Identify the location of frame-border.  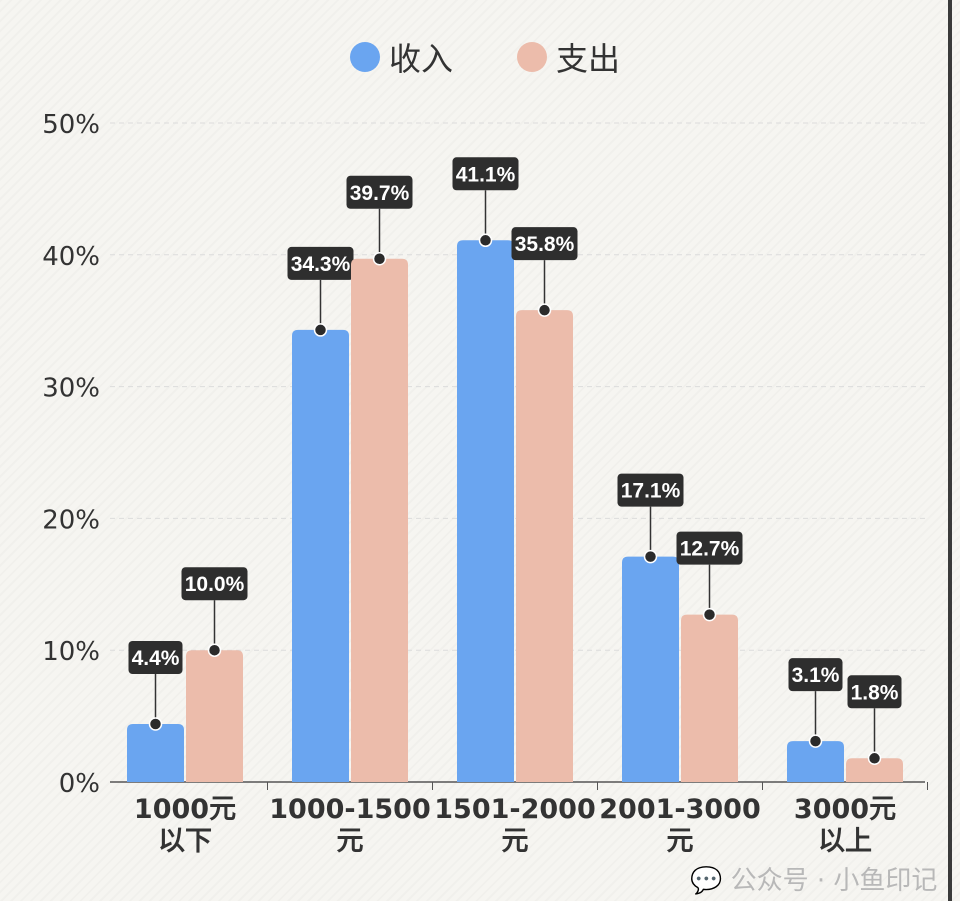
(950, 450).